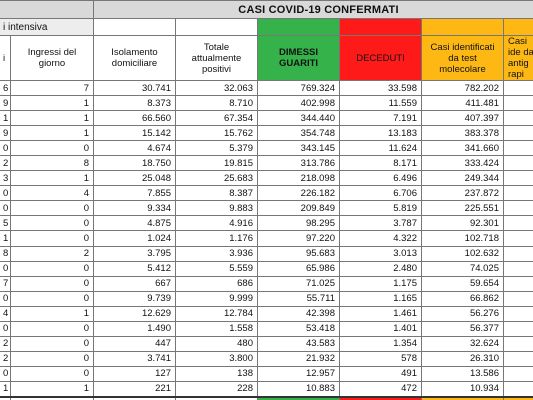  I want to click on table-row: 0 4 7.855 8.387 226.182 6.706 237.872, so click(266, 193).